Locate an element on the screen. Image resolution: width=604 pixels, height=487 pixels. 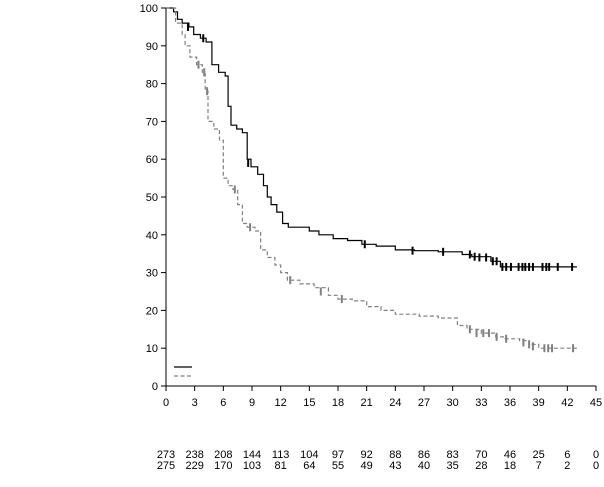
at-risk-count: 46 is located at coordinates (510, 455).